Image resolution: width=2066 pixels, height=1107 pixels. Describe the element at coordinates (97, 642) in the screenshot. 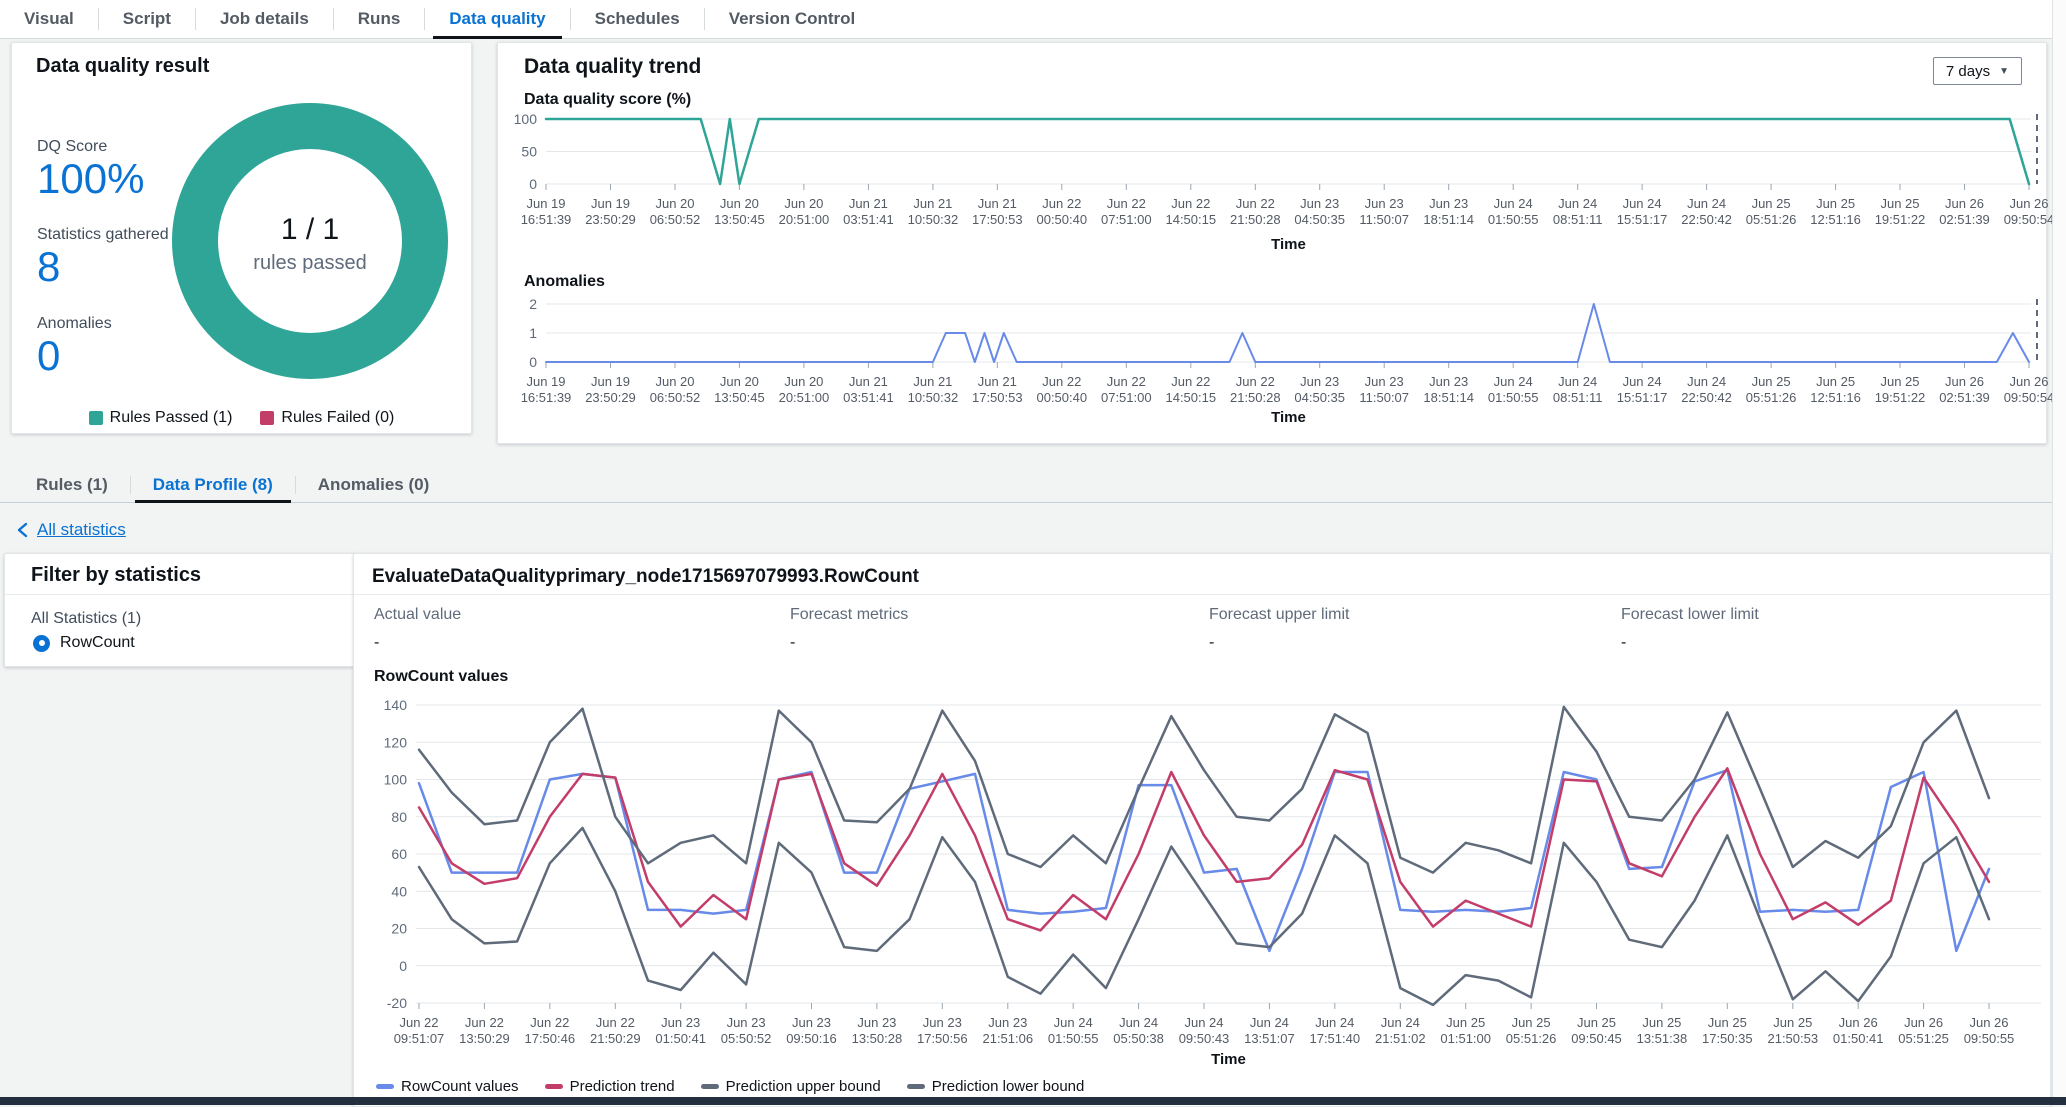

I see `radio-label: RowCount` at that location.